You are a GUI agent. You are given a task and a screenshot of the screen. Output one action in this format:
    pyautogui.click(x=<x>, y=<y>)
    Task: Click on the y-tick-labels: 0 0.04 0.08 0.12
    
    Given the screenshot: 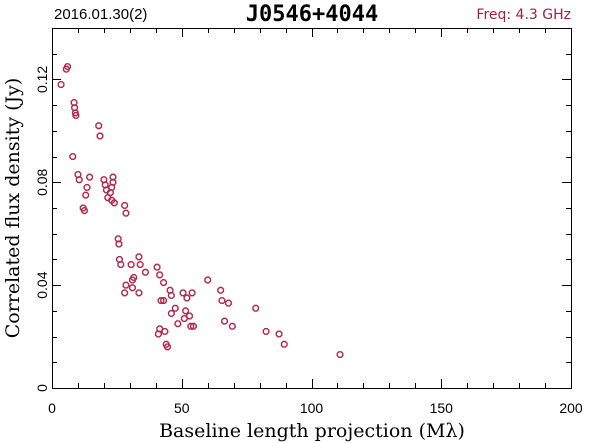 What is the action you would take?
    pyautogui.click(x=42, y=229)
    